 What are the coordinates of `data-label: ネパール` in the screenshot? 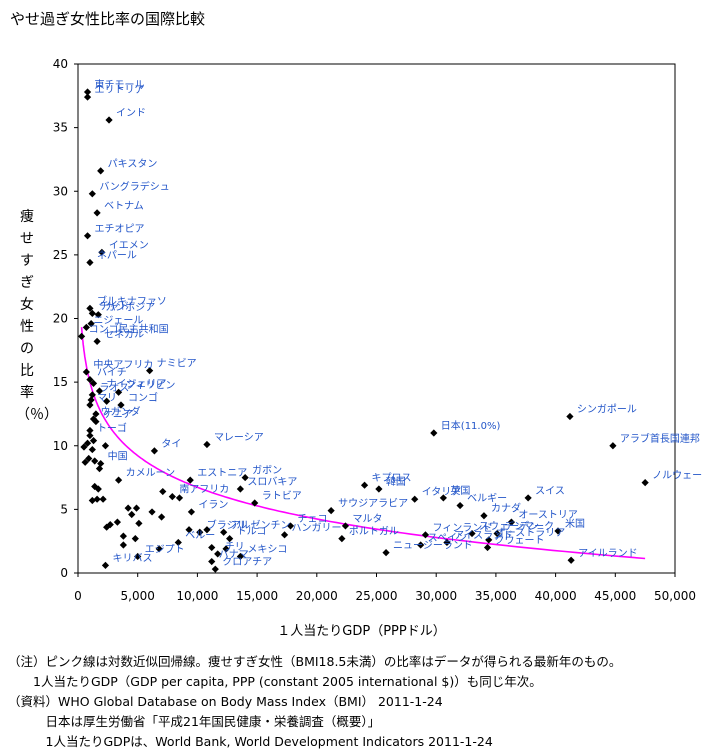 It's located at (117, 256).